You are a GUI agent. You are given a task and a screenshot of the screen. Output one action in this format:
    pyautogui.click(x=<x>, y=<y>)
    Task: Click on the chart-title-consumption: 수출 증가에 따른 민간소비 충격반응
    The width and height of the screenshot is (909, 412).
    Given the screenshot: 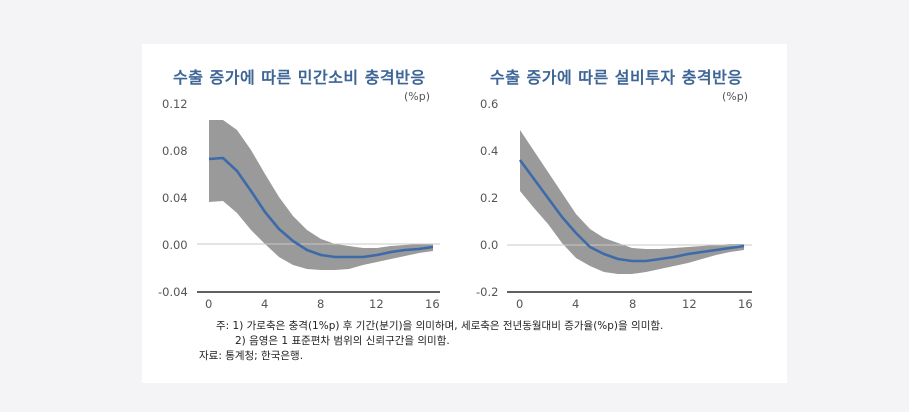 What is the action you would take?
    pyautogui.click(x=299, y=77)
    